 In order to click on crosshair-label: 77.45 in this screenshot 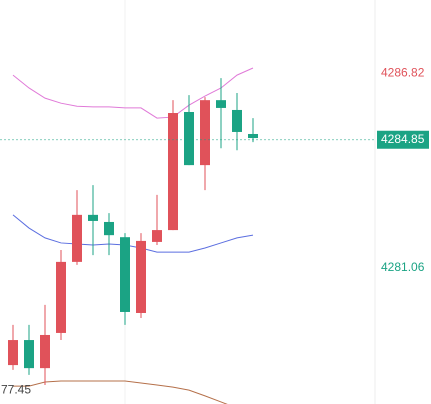, I will do `click(16, 389)`.